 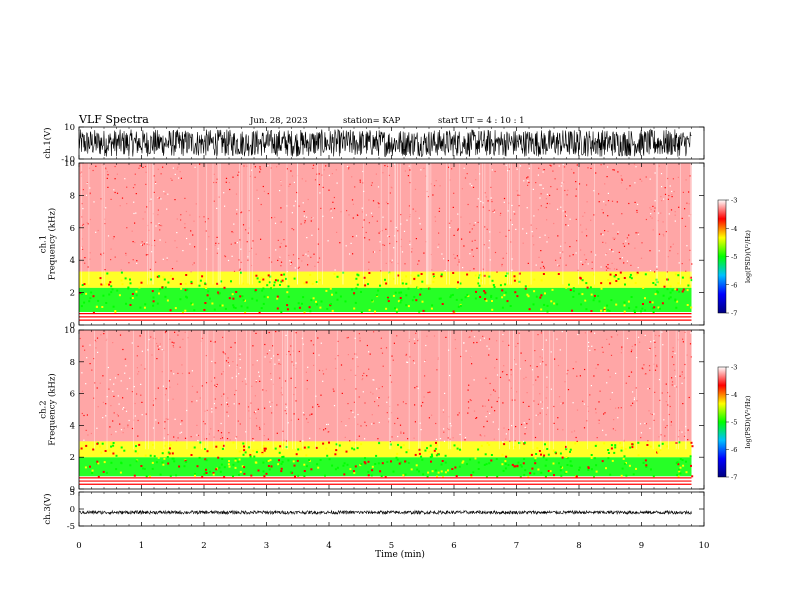 What do you see at coordinates (69, 128) in the screenshot?
I see `ch1-waveform-y-tick-label: 10` at bounding box center [69, 128].